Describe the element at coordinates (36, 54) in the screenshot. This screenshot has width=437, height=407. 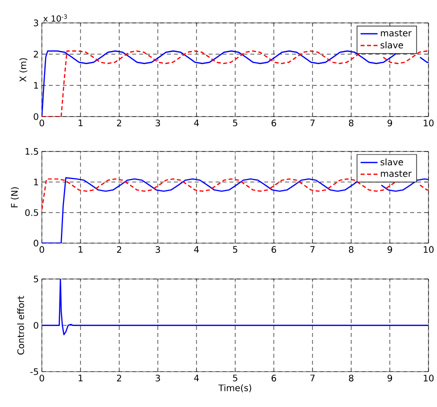
I see `y-tick-label: 2` at that location.